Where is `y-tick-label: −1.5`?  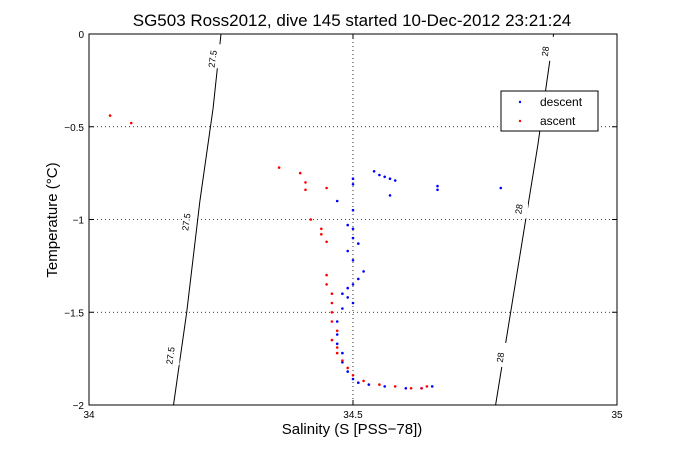 y-tick-label: −1.5 is located at coordinates (74, 313).